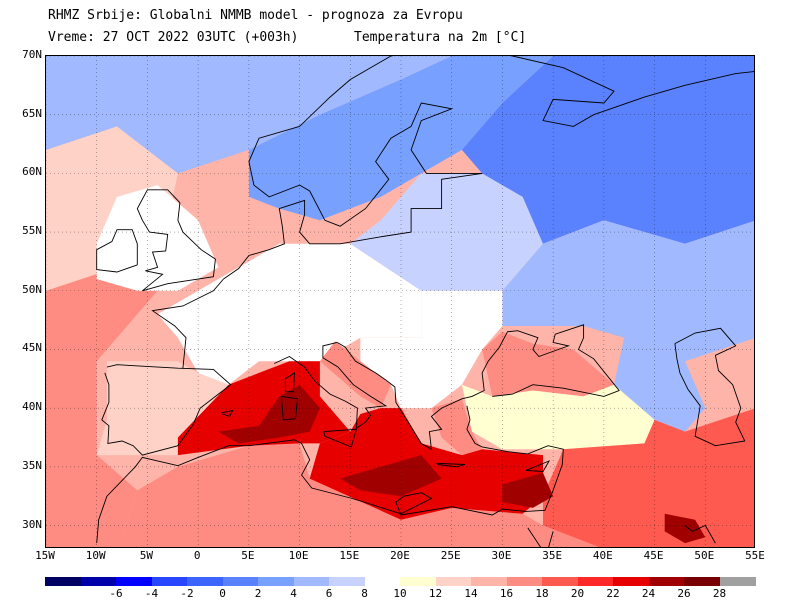  Describe the element at coordinates (613, 593) in the screenshot. I see `colorbar-tick-label: 22` at that location.